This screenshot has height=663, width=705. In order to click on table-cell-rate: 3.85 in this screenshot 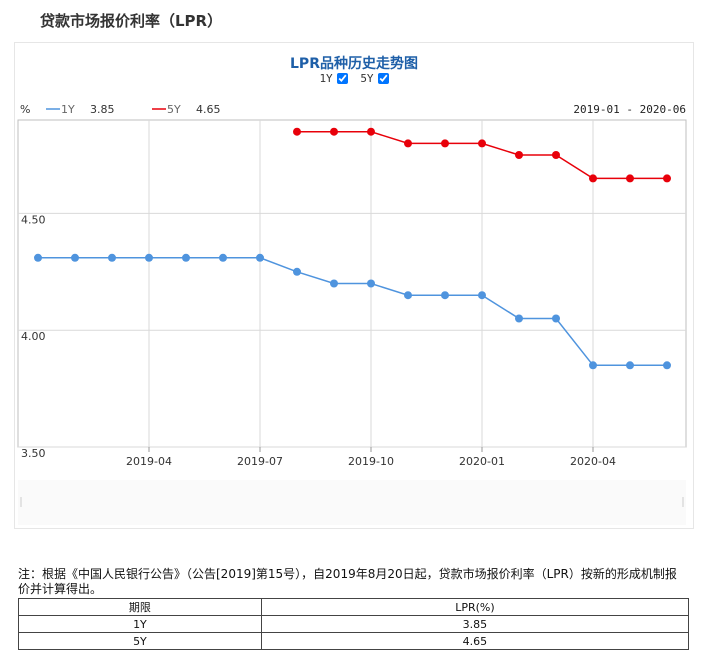, I will do `click(475, 624)`.